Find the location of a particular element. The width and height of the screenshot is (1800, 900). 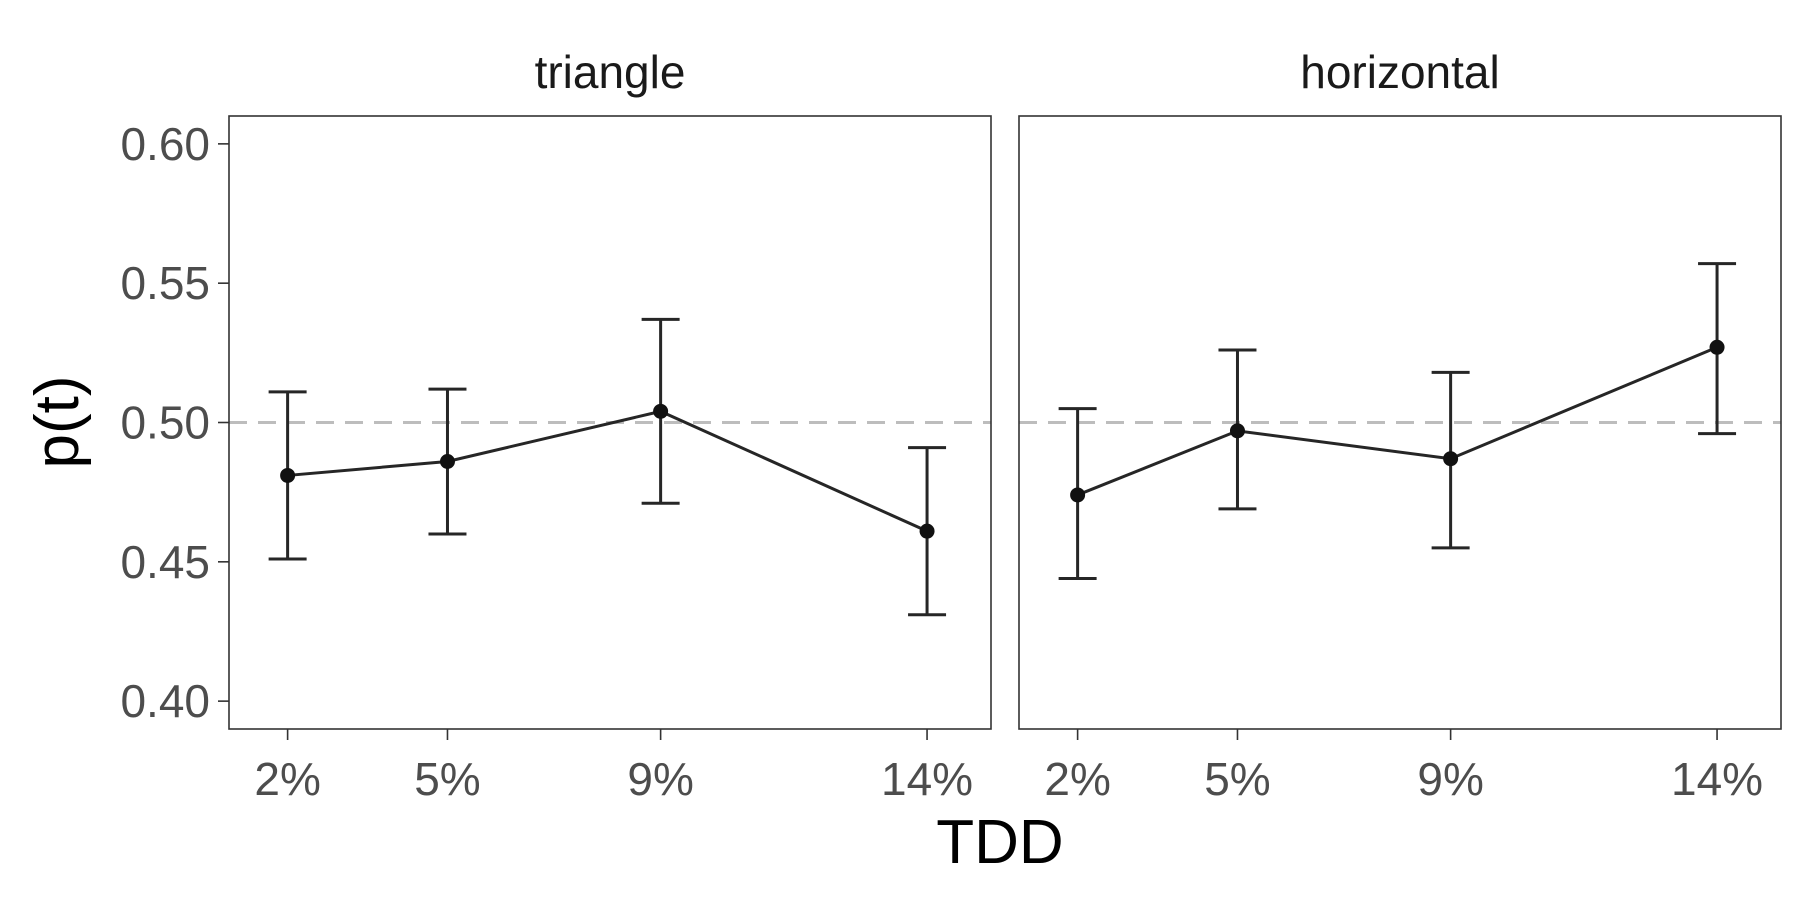

facet-title: triangle is located at coordinates (610, 72).